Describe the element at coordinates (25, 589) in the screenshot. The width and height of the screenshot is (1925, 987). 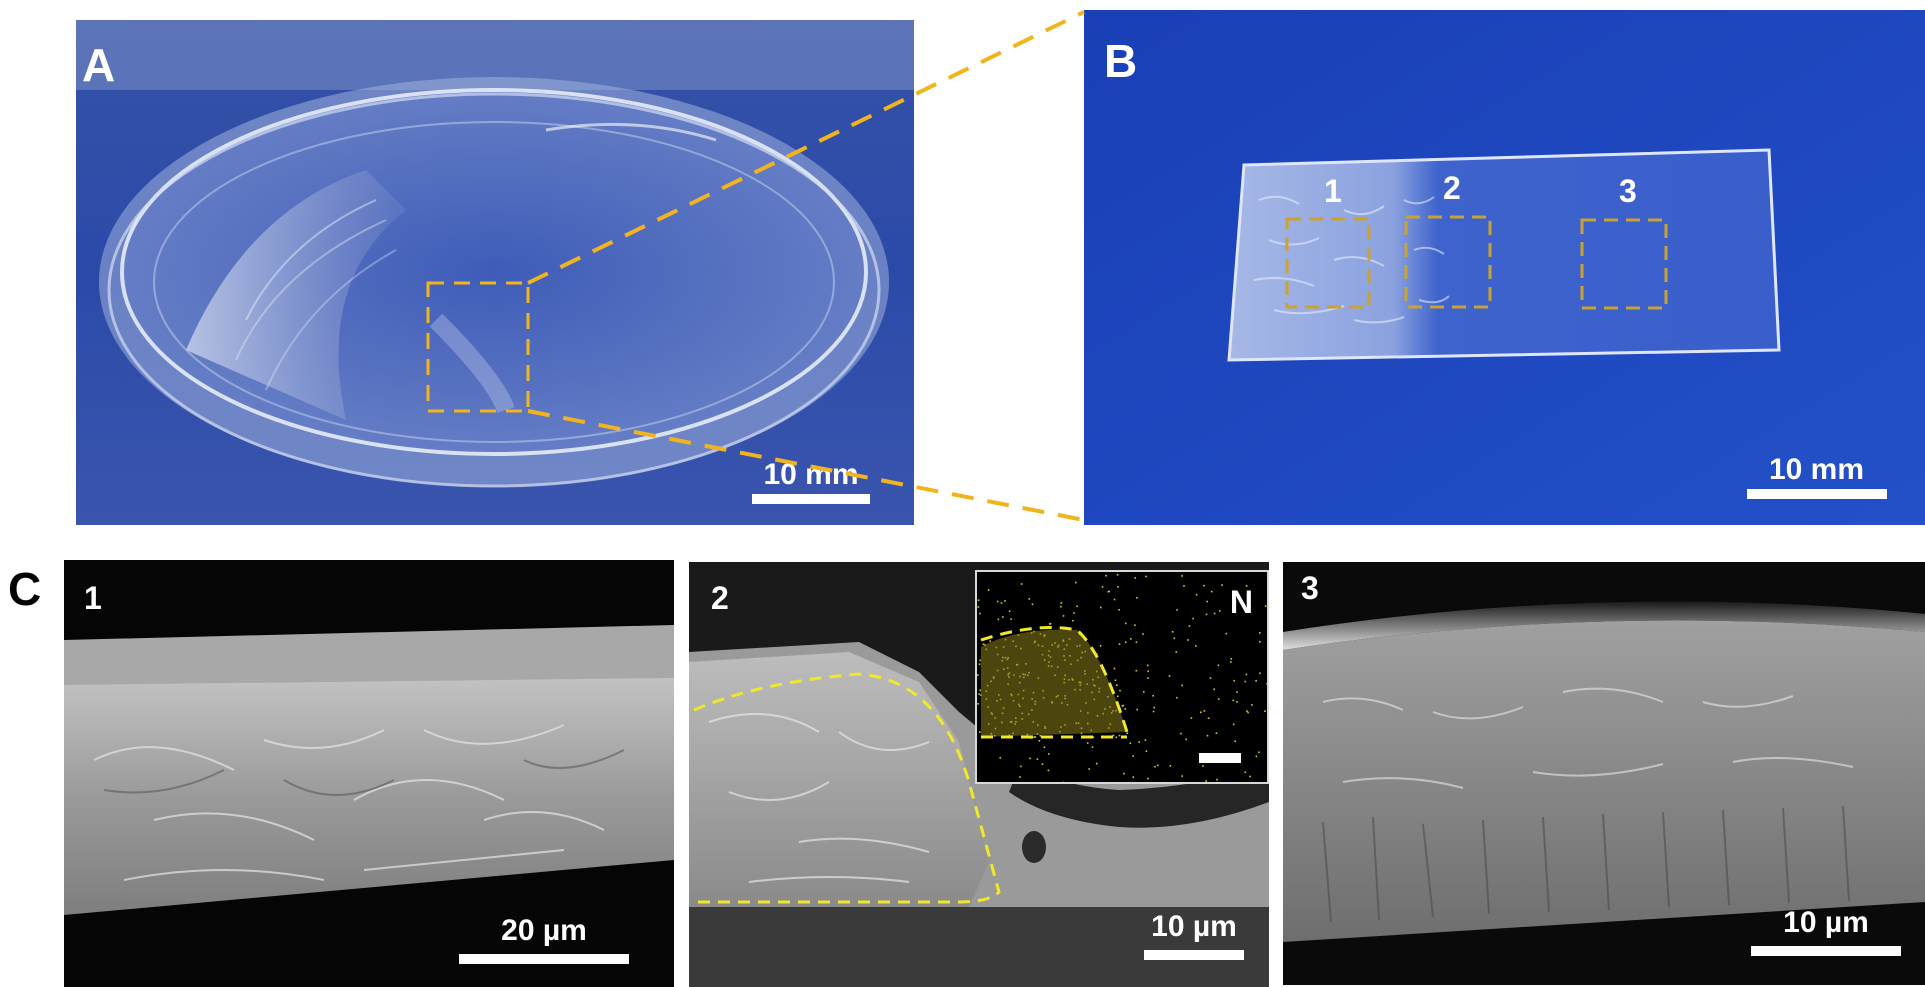
I see `panel-c-label: C` at that location.